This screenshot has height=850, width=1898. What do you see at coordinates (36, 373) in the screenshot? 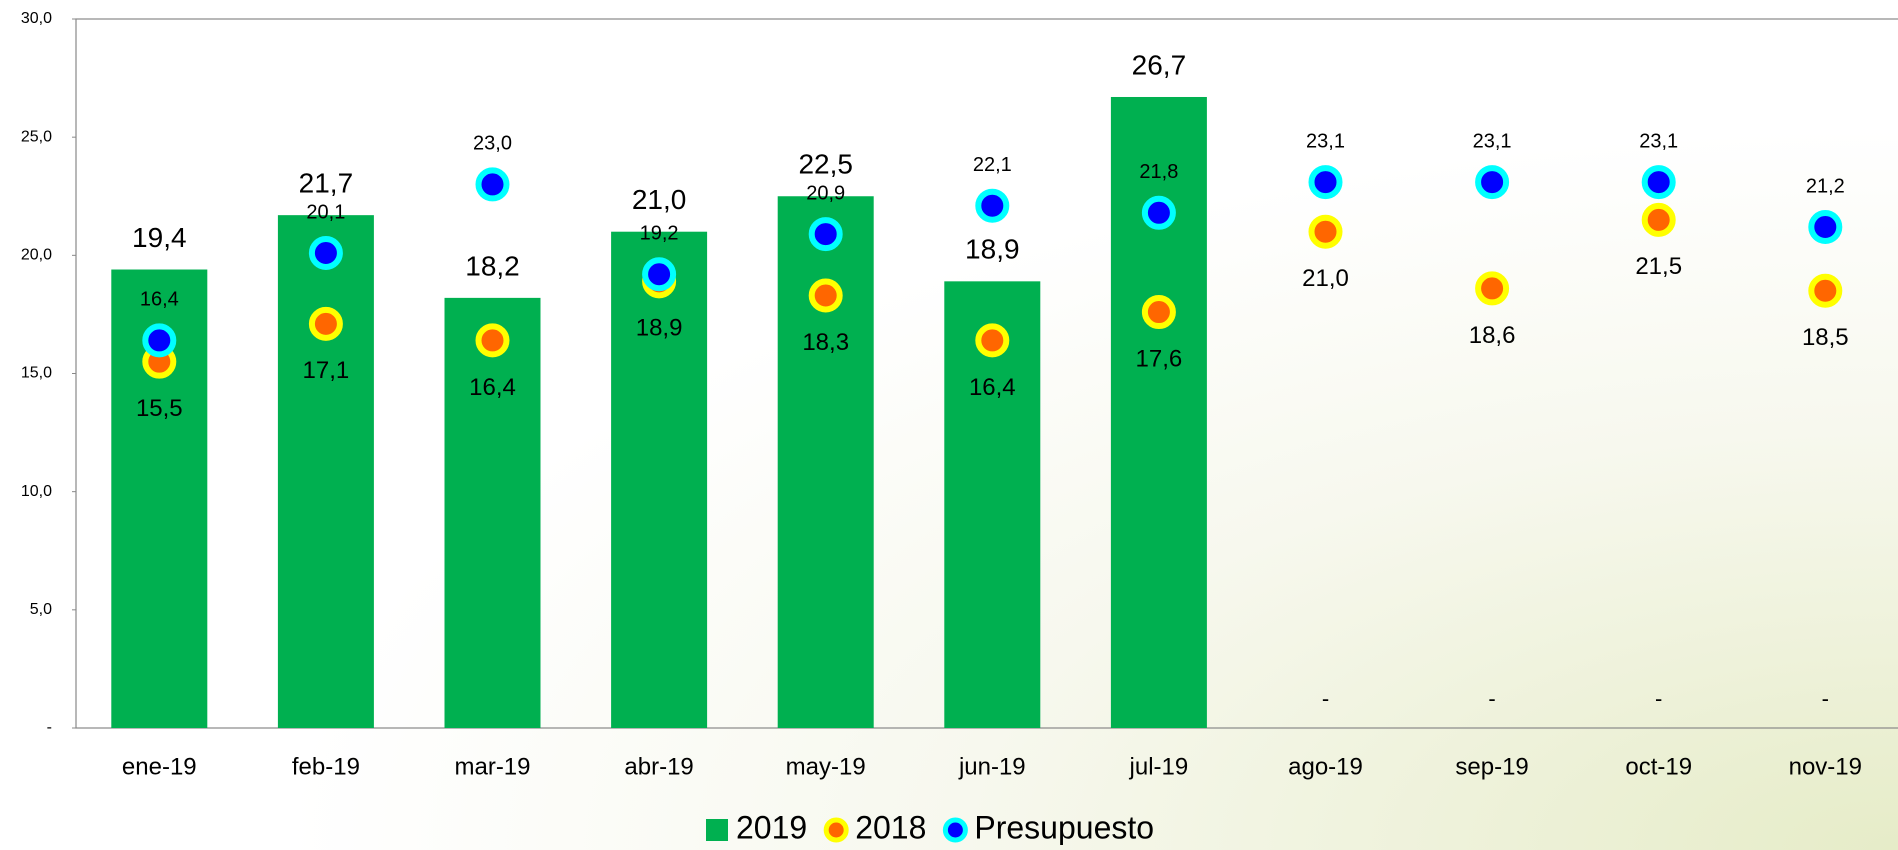
I see `y-tick-label: 15,0` at bounding box center [36, 373].